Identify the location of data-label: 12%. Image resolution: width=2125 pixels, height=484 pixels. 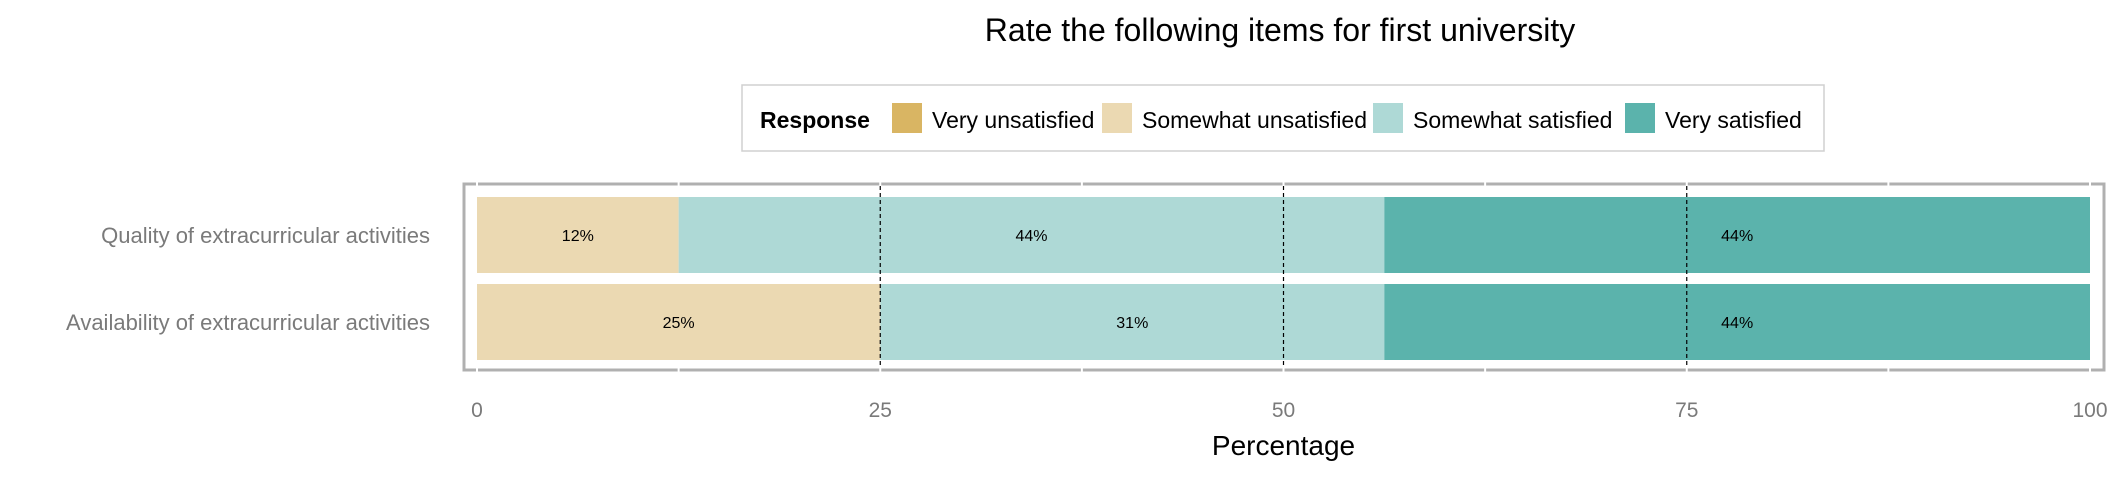
(578, 236).